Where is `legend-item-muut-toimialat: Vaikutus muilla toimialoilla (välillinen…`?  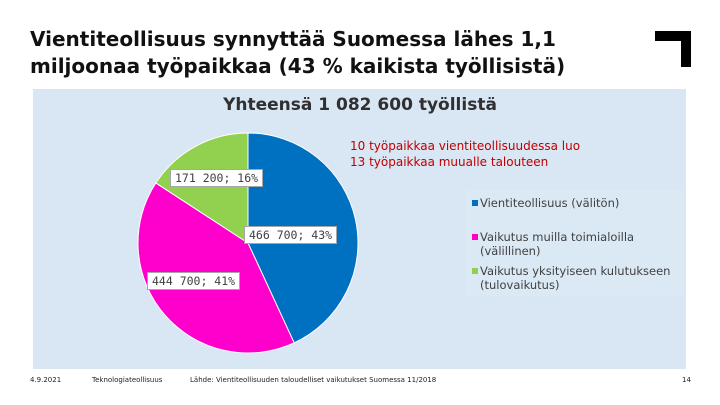 legend-item-muut-toimialat: Vaikutus muilla toimialoilla (välillinen… is located at coordinates (577, 244).